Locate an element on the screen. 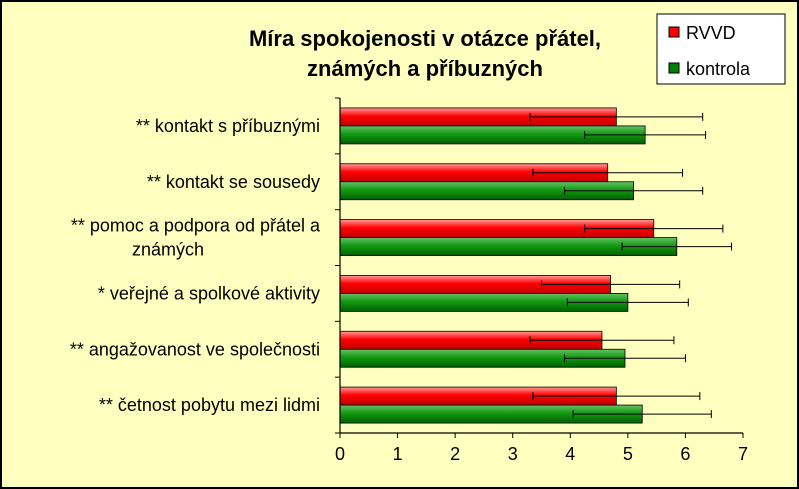 This screenshot has height=489, width=799. x-tick-label-3: 3 is located at coordinates (513, 454).